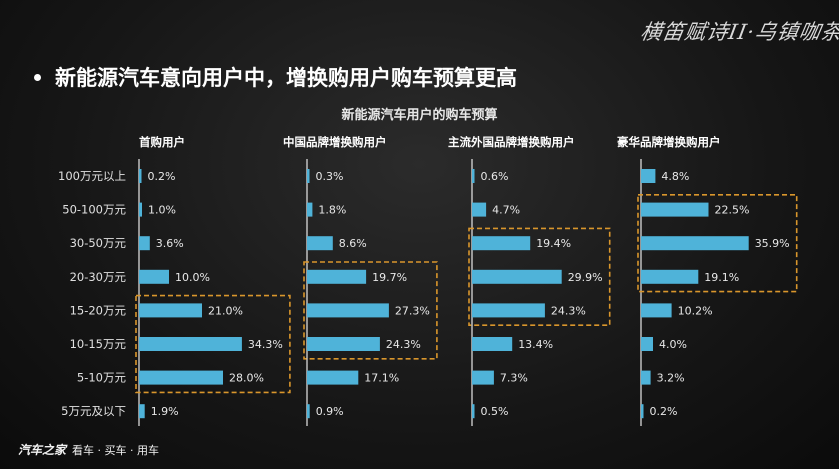 This screenshot has height=469, width=839. What do you see at coordinates (246, 378) in the screenshot?
I see `data-label: 28.0%` at bounding box center [246, 378].